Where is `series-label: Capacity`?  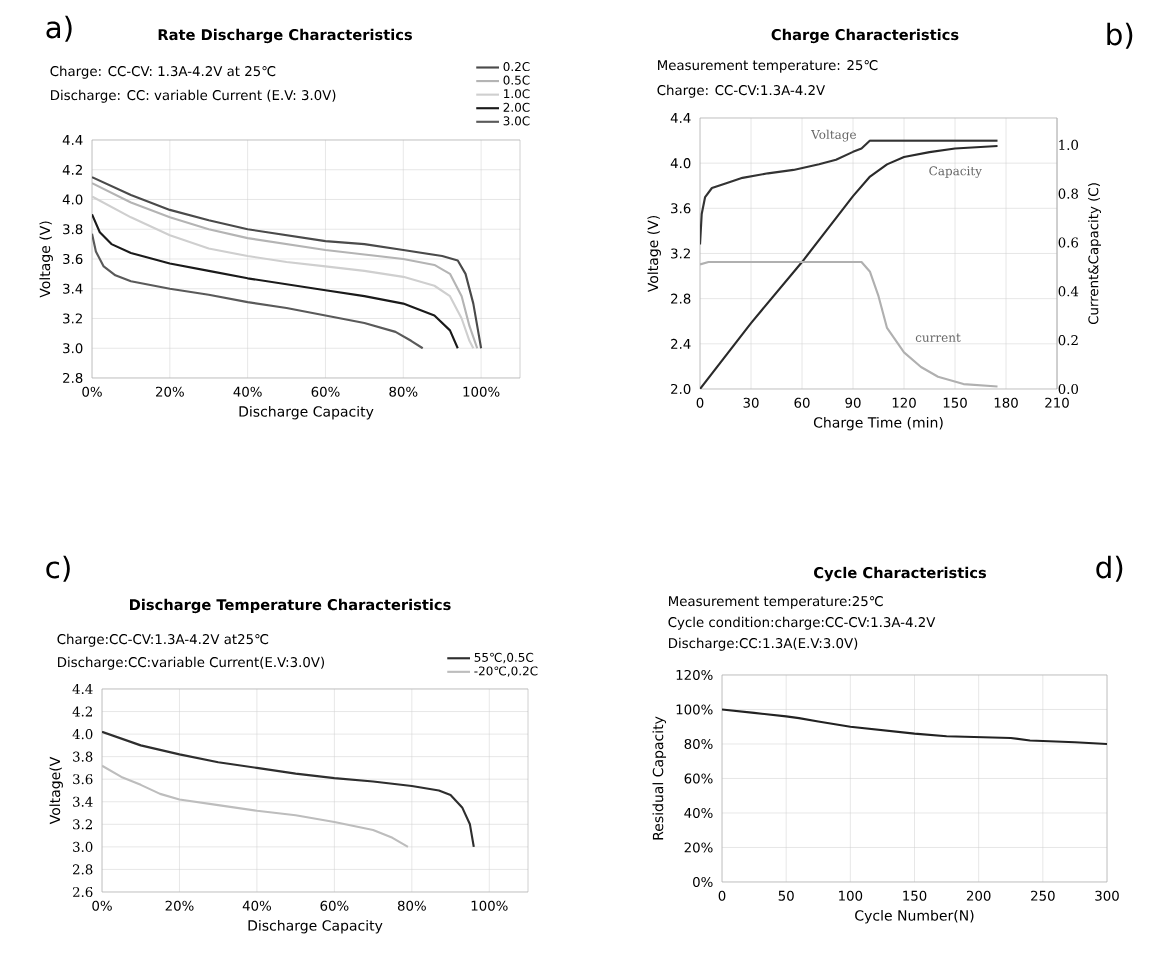
series-label: Capacity is located at coordinates (955, 172).